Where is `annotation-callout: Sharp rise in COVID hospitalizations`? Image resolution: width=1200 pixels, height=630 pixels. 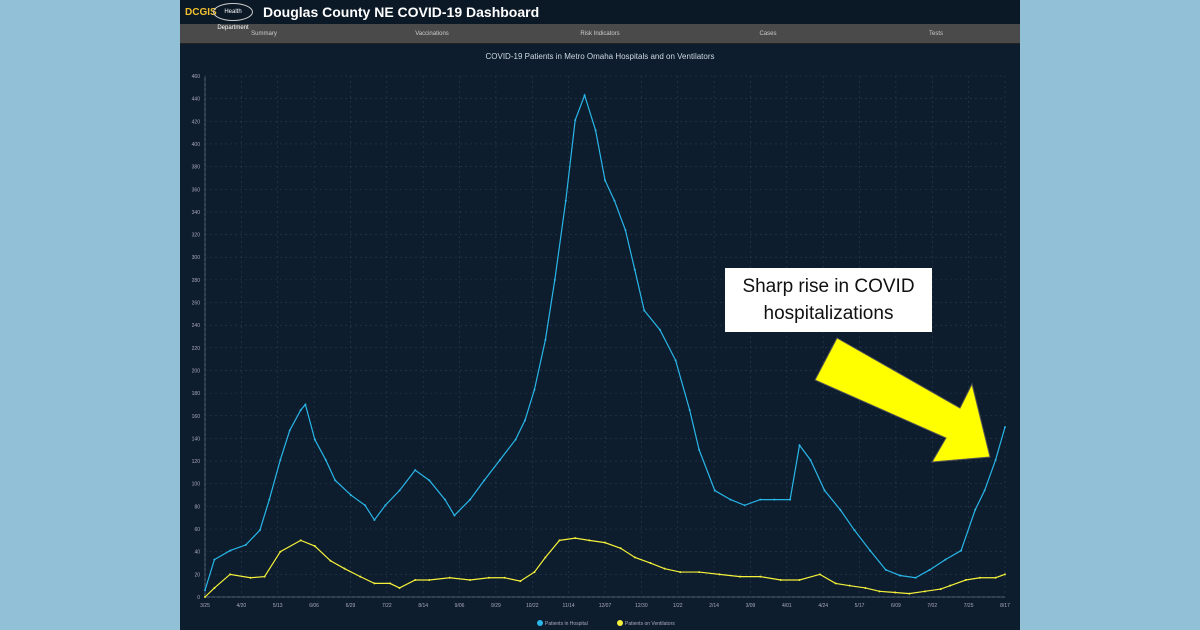
annotation-callout: Sharp rise in COVID hospitalizations is located at coordinates (828, 300).